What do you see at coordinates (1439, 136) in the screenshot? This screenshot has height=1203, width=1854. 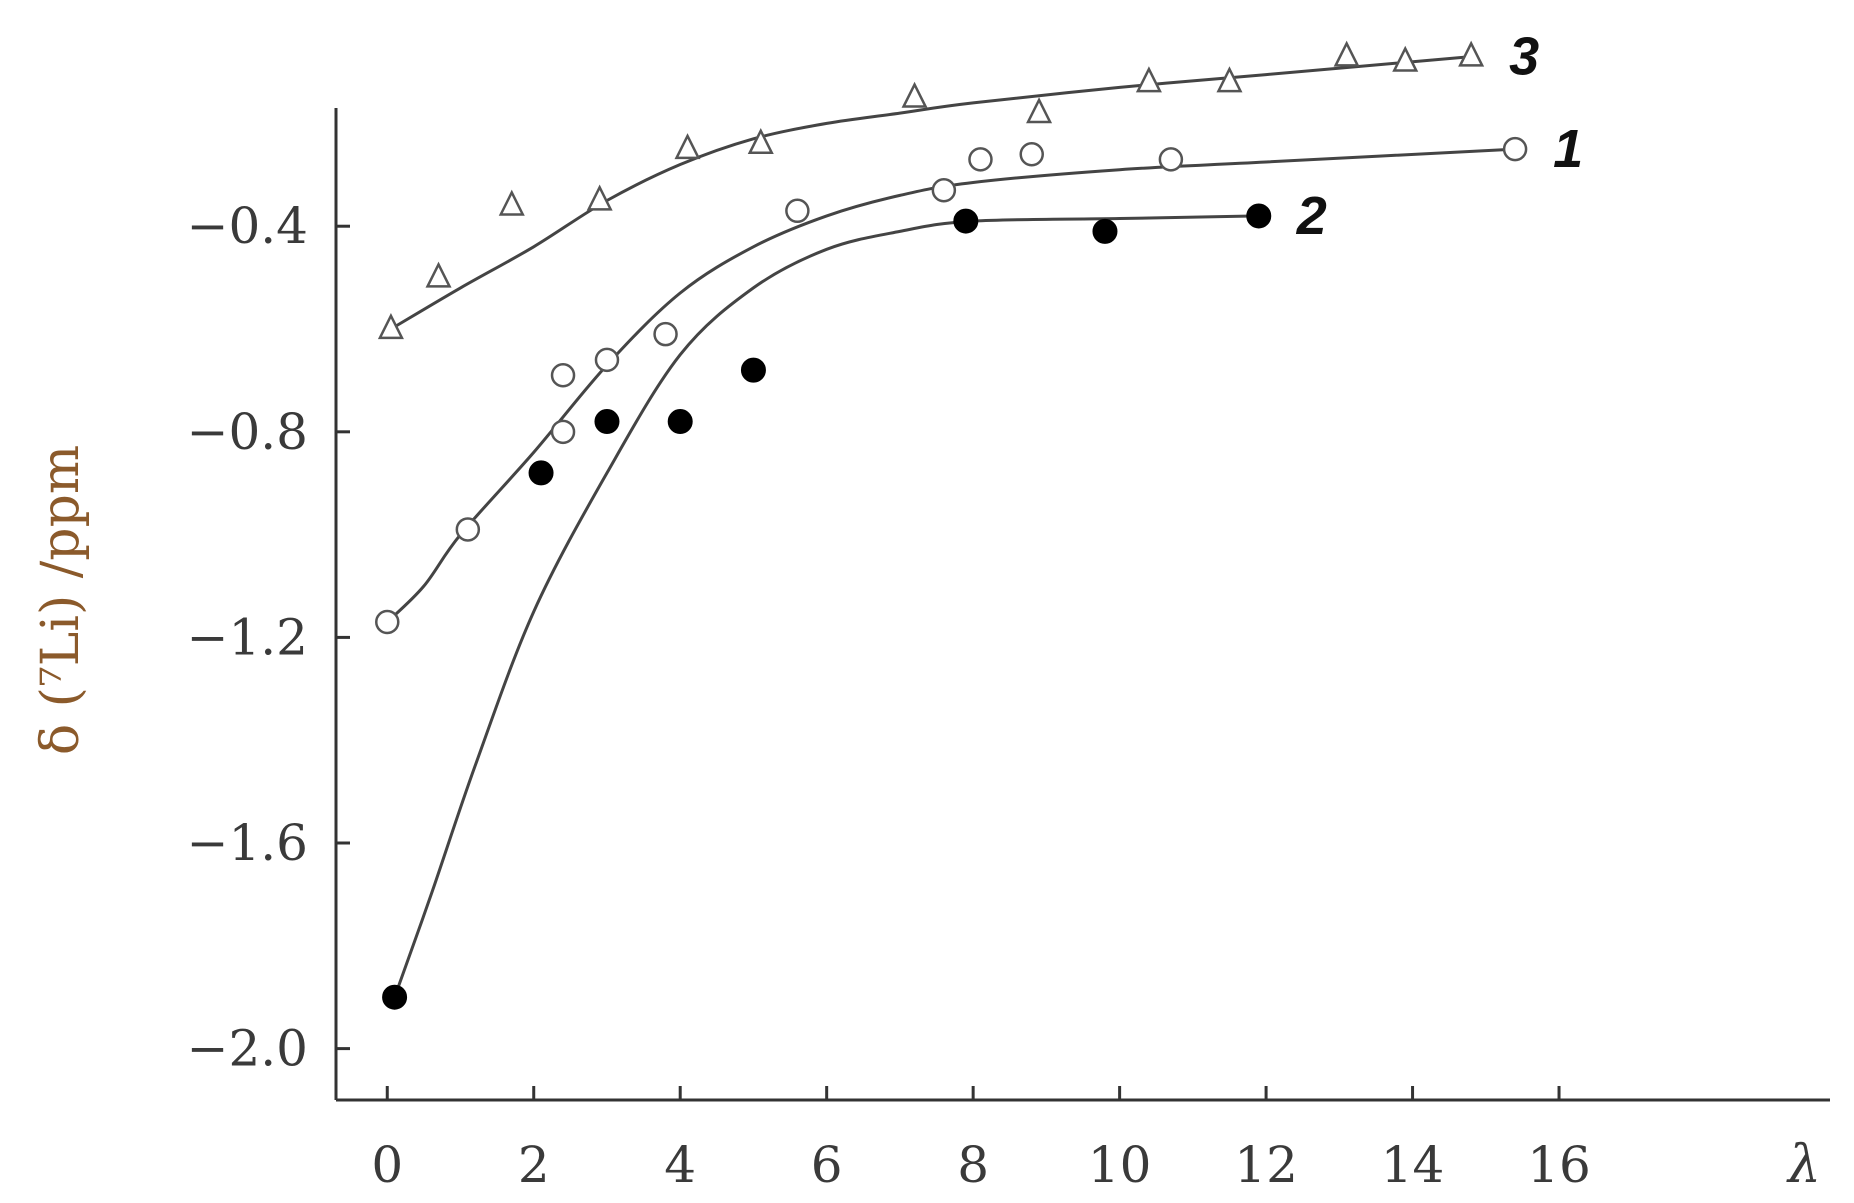 I see `series-labels: 1 2 3` at bounding box center [1439, 136].